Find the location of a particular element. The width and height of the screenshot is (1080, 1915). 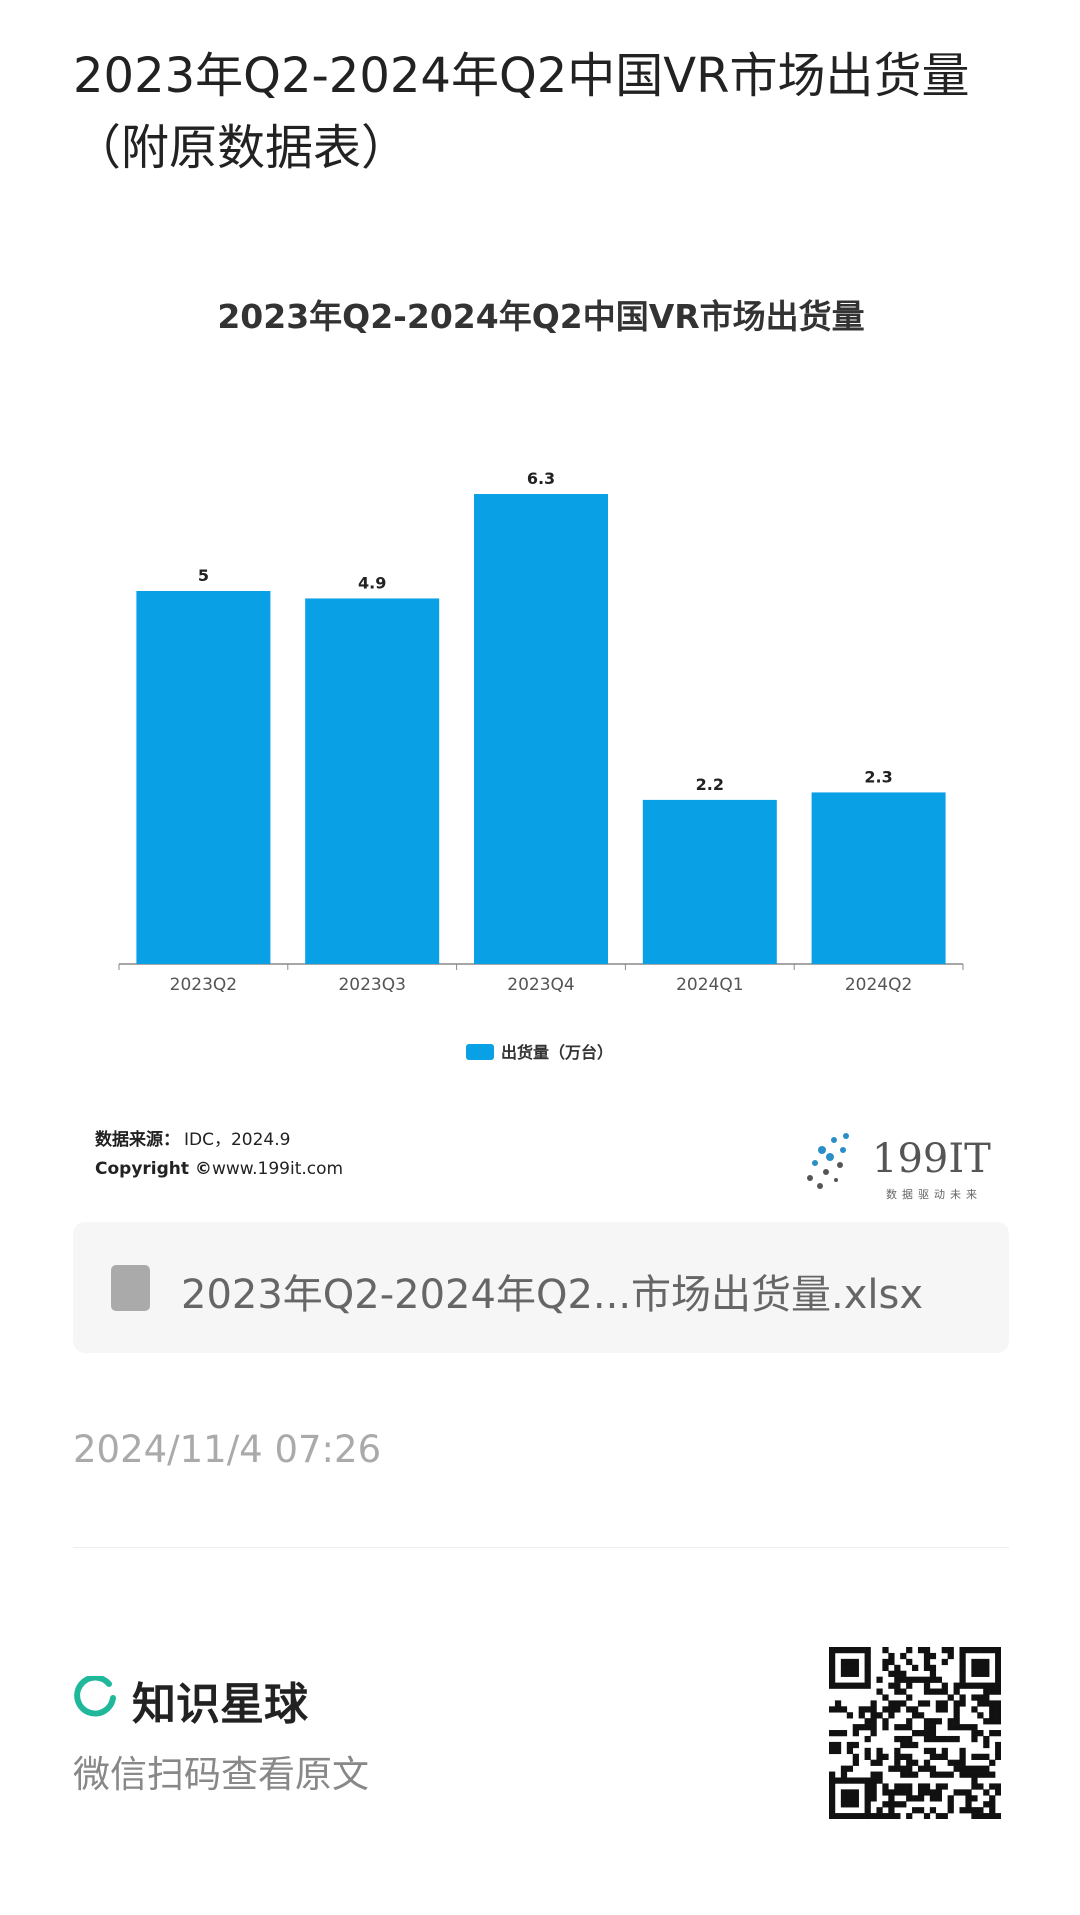

bar is located at coordinates (372, 781).